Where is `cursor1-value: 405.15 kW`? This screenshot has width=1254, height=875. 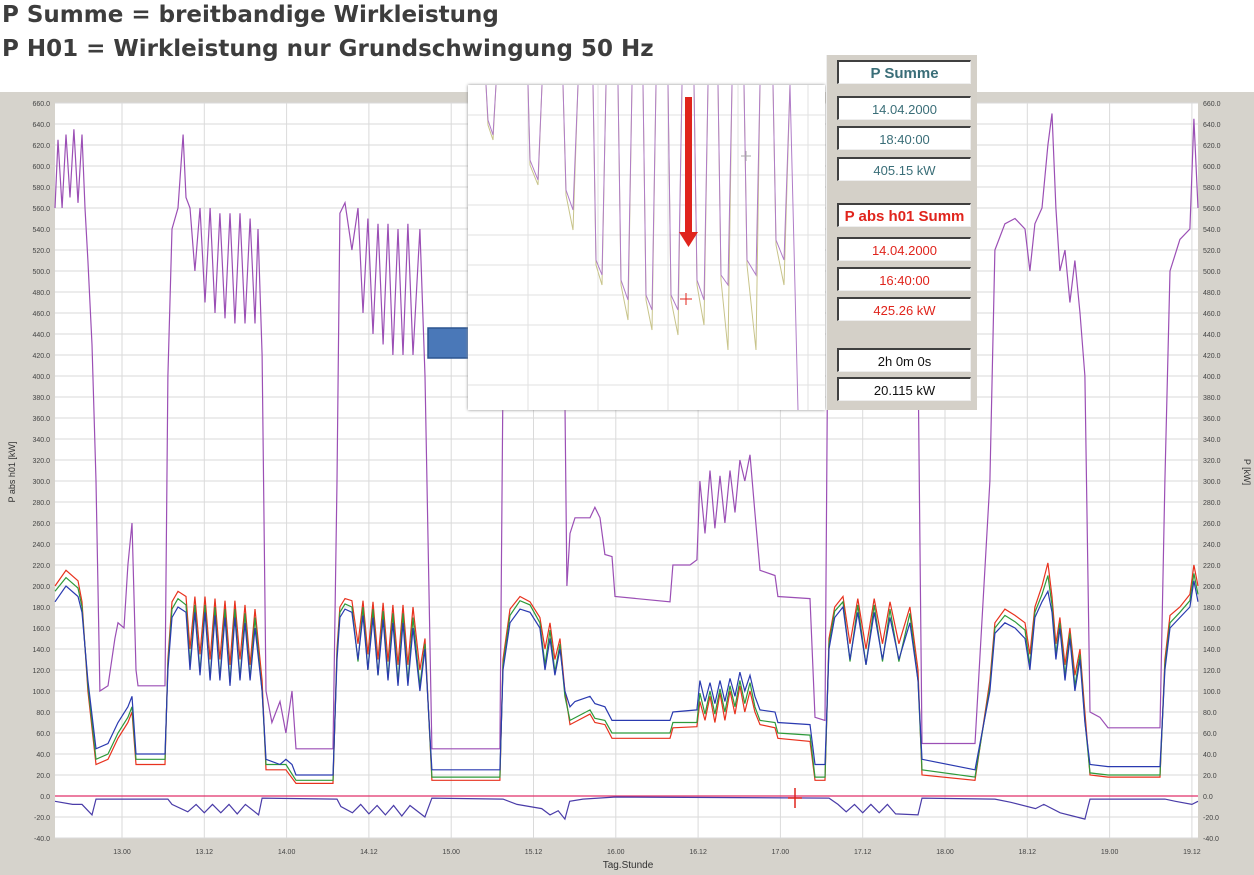
cursor1-value: 405.15 kW is located at coordinates (904, 169).